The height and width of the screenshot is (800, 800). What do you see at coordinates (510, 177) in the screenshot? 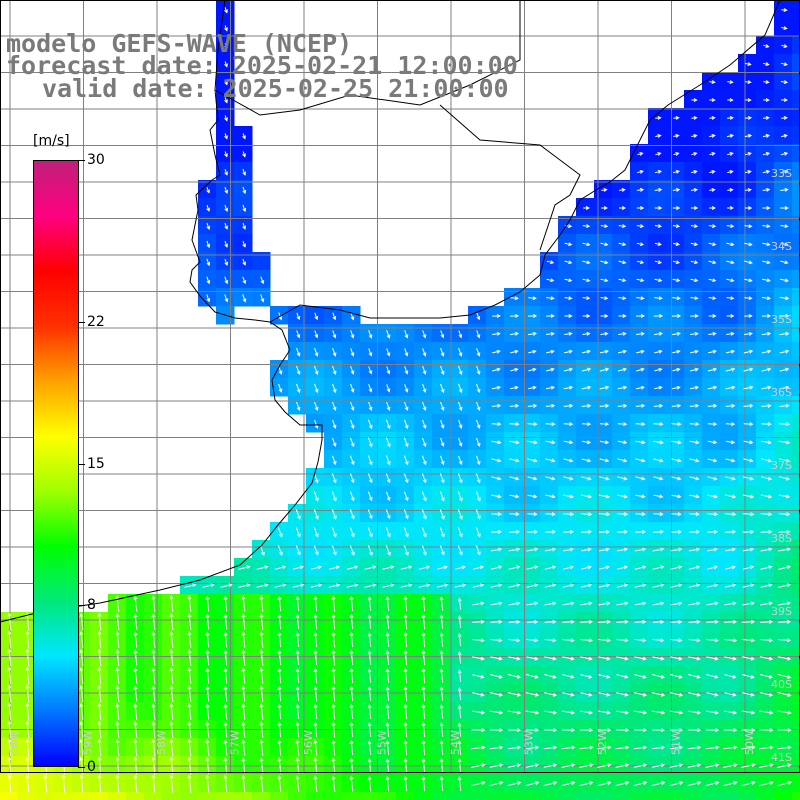
I see `inland-border` at bounding box center [510, 177].